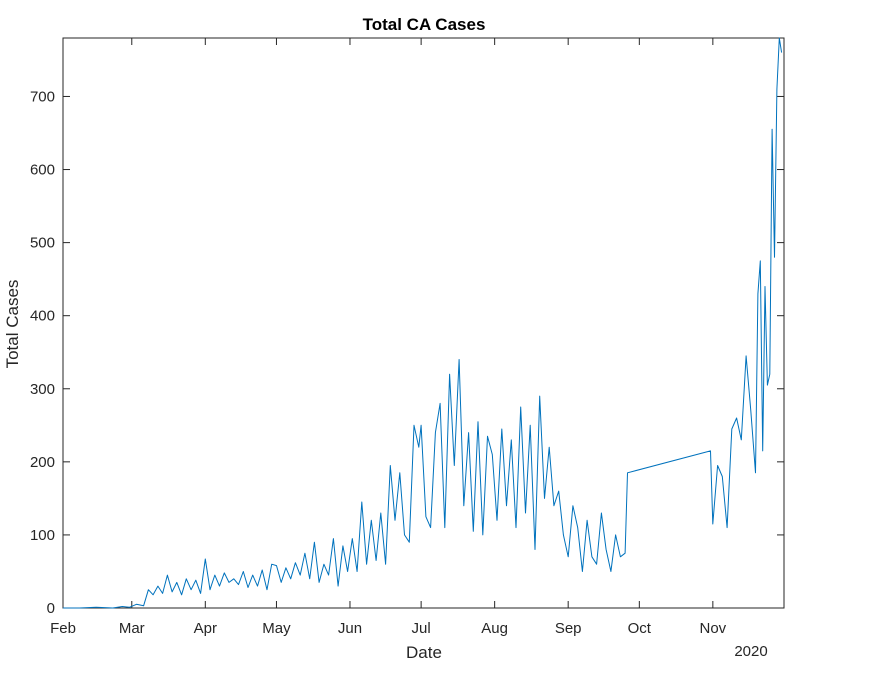  I want to click on y-tick-label: 100, so click(42, 535).